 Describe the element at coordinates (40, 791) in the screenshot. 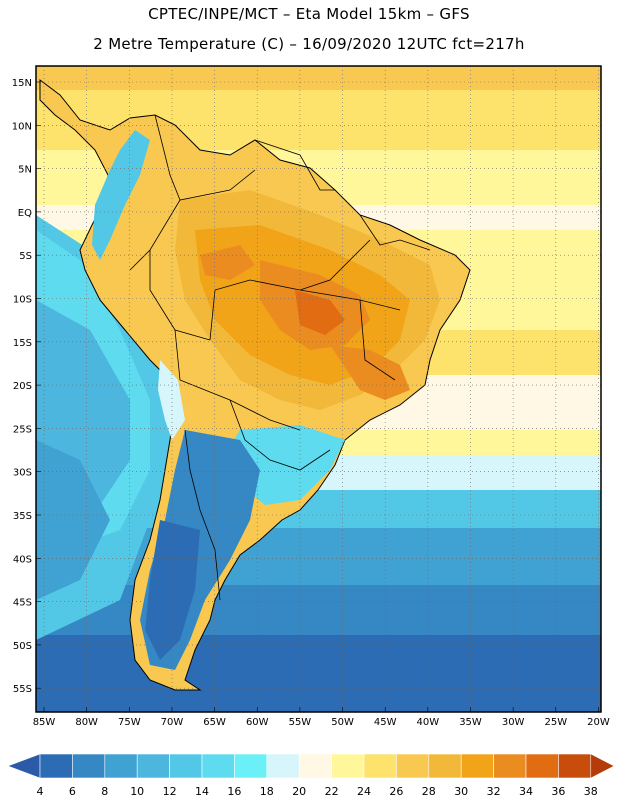

I see `colorbar-level-label: 4` at that location.